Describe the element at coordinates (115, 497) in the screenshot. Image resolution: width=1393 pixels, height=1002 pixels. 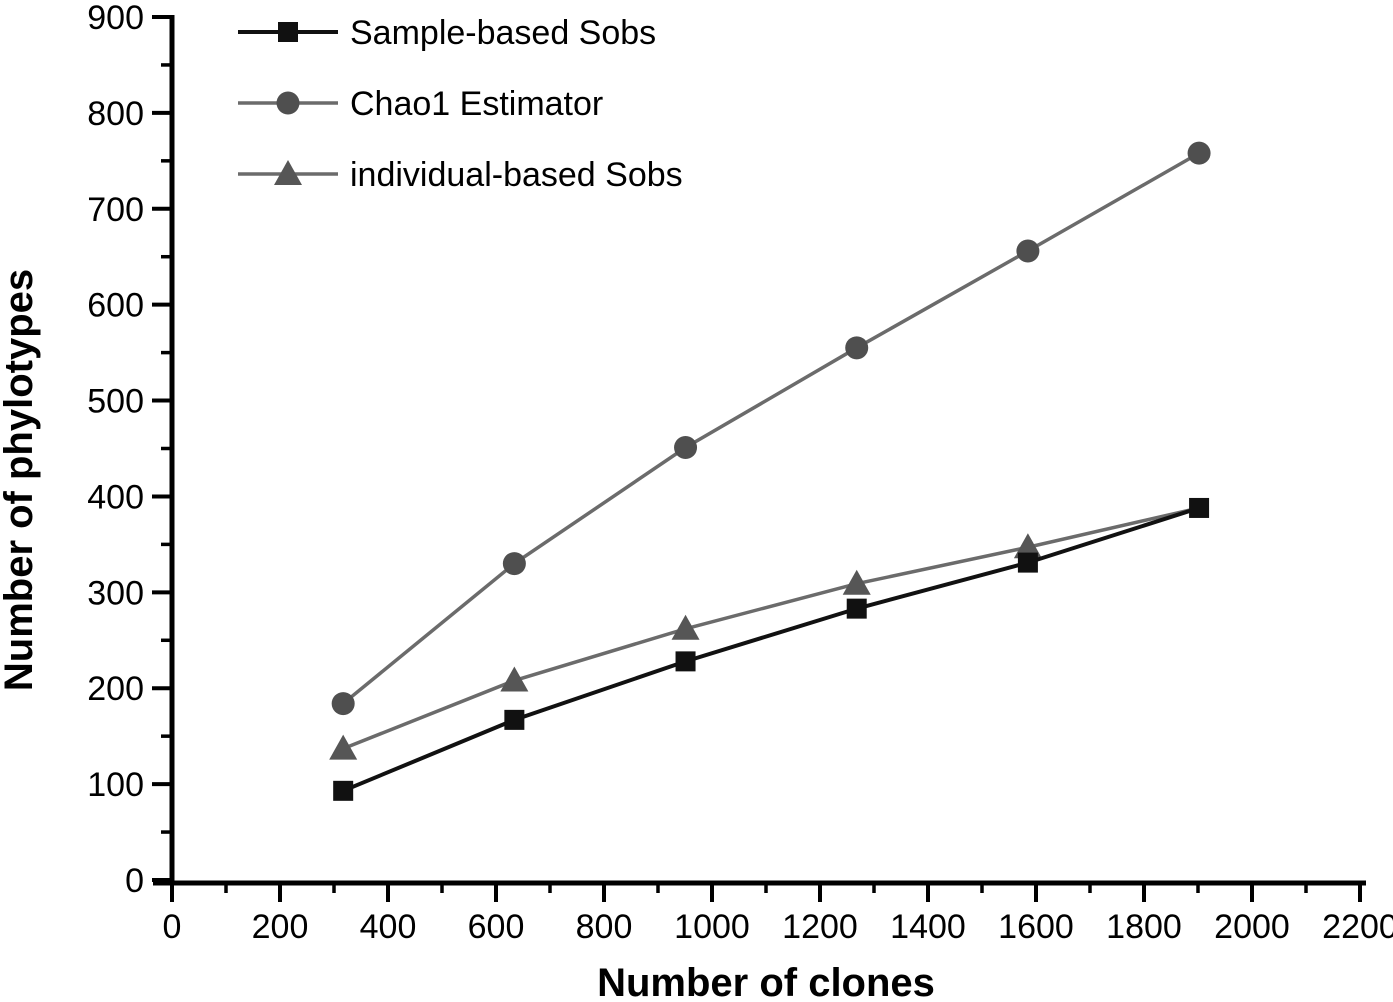
I see `y-tick-label: 400` at that location.